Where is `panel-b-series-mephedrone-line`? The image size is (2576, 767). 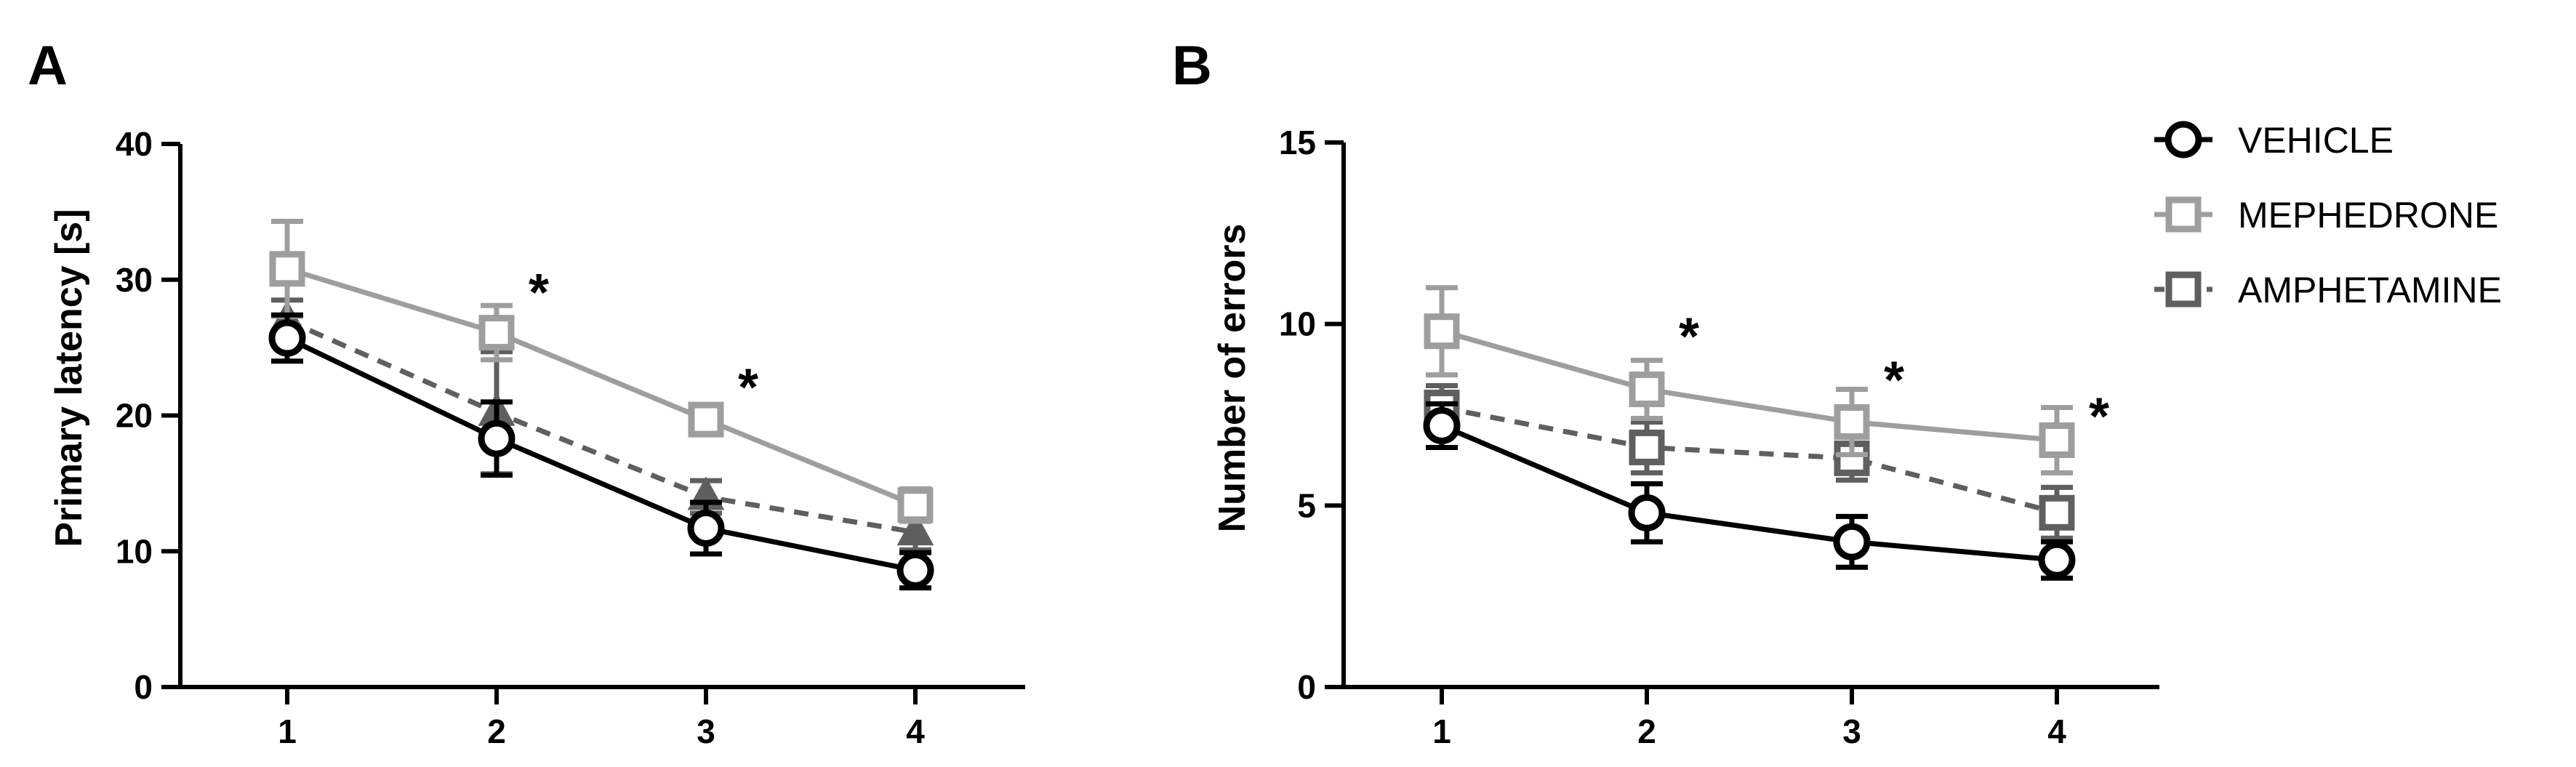 panel-b-series-mephedrone-line is located at coordinates (1749, 386).